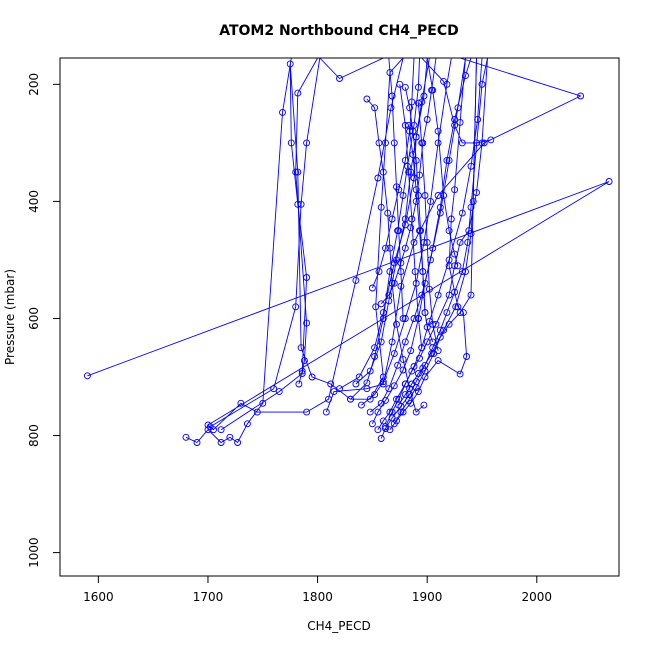 This screenshot has width=650, height=650. I want to click on x-tick-label: 1900, so click(427, 597).